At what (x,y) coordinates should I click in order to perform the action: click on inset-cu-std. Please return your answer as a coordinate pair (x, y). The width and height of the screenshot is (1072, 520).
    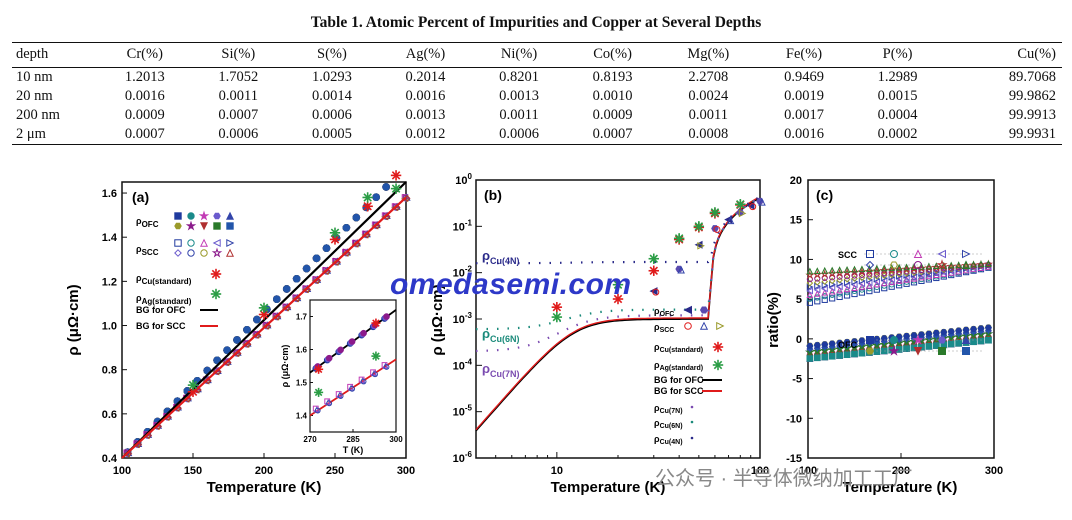
    Looking at the image, I should click on (376, 323).